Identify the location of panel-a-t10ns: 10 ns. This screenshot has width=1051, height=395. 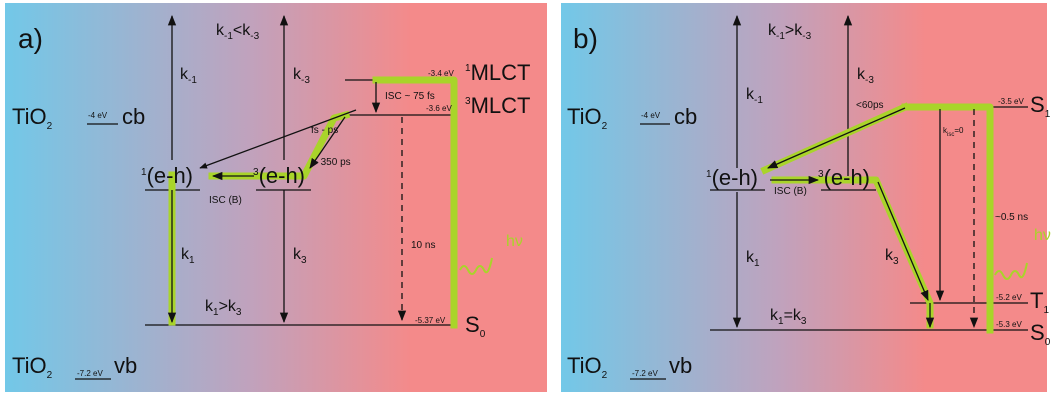
(423, 245).